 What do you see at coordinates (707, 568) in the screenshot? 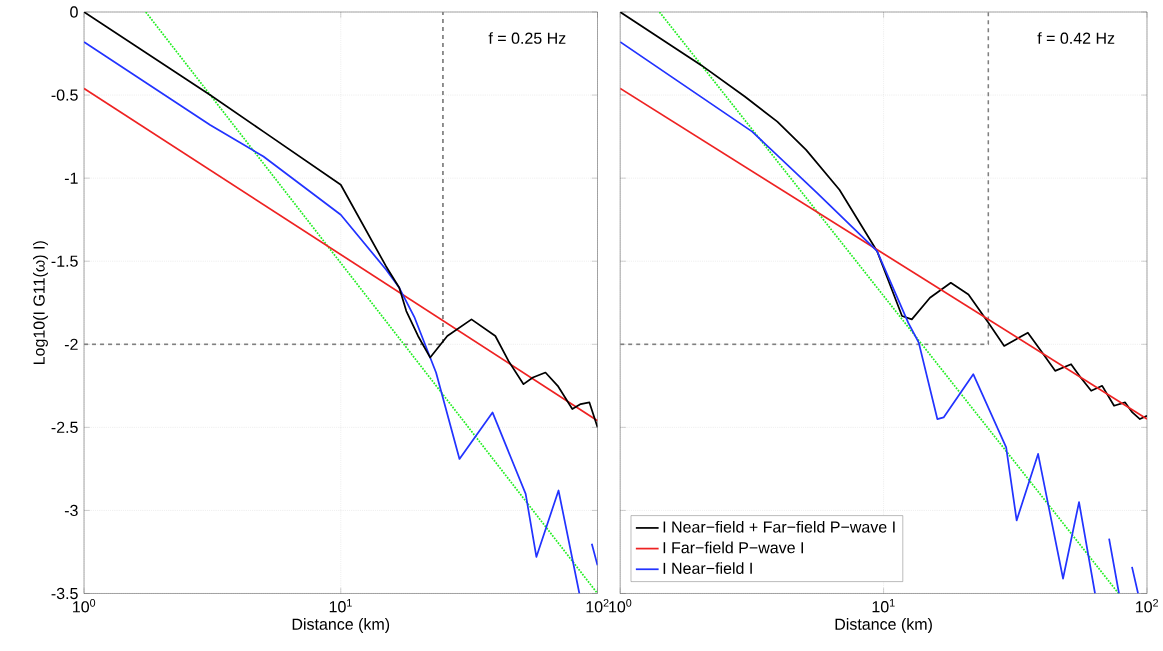
I see `legend-label: I Near−field I` at bounding box center [707, 568].